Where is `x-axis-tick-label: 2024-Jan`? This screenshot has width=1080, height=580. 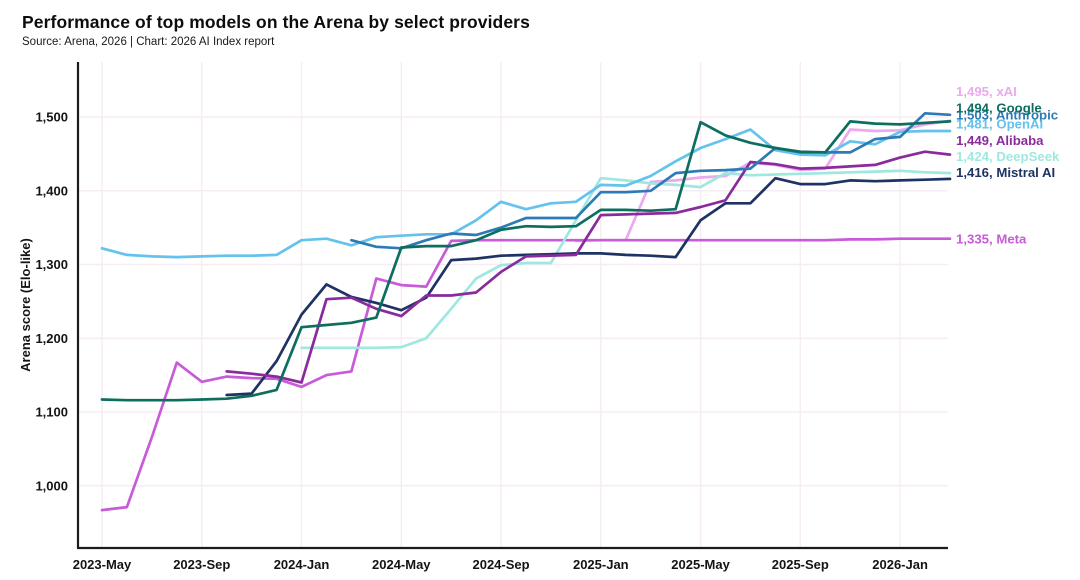
x-axis-tick-label: 2024-Jan is located at coordinates (302, 564).